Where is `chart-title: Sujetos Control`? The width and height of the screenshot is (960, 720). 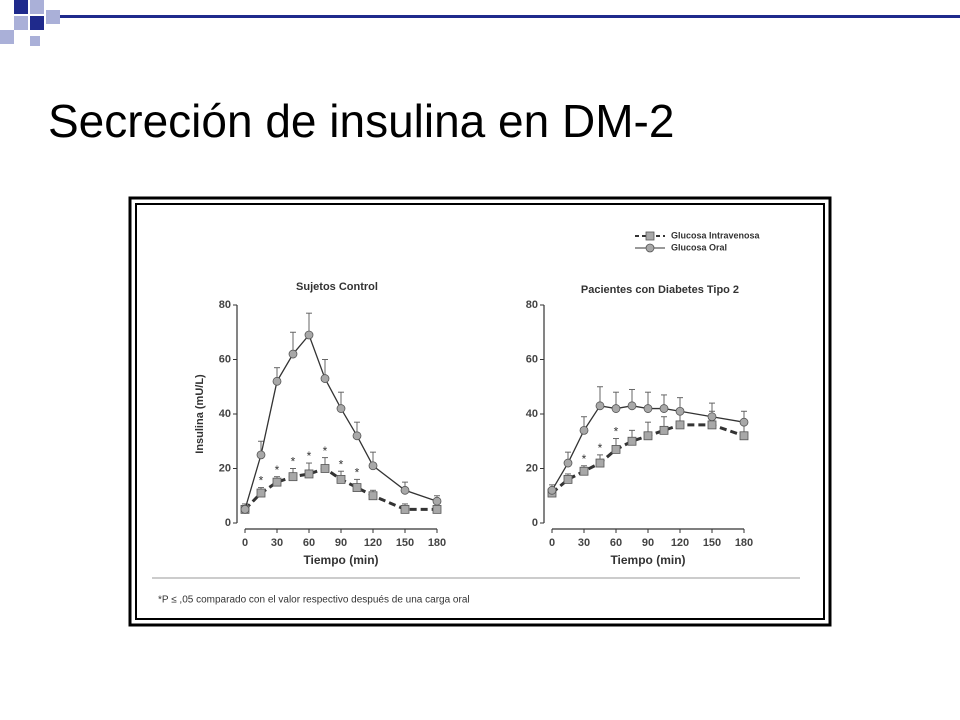 chart-title: Sujetos Control is located at coordinates (337, 287).